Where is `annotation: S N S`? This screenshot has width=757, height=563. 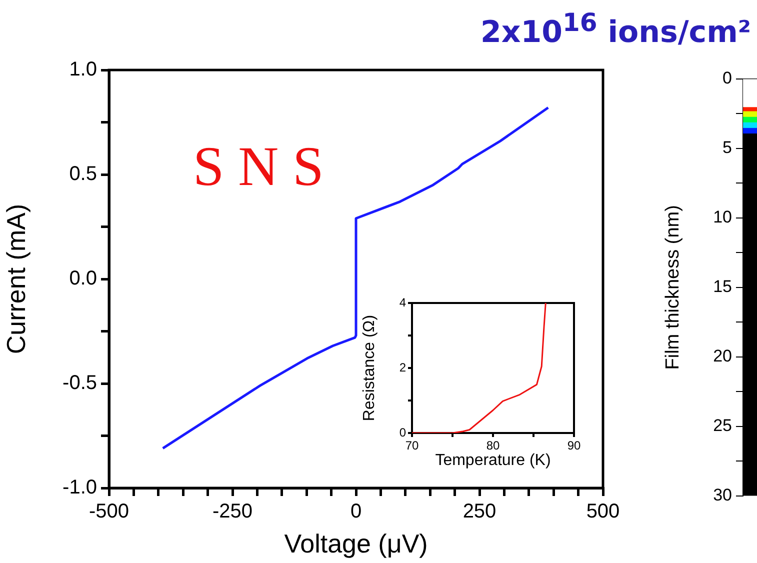 annotation: S N S is located at coordinates (258, 167).